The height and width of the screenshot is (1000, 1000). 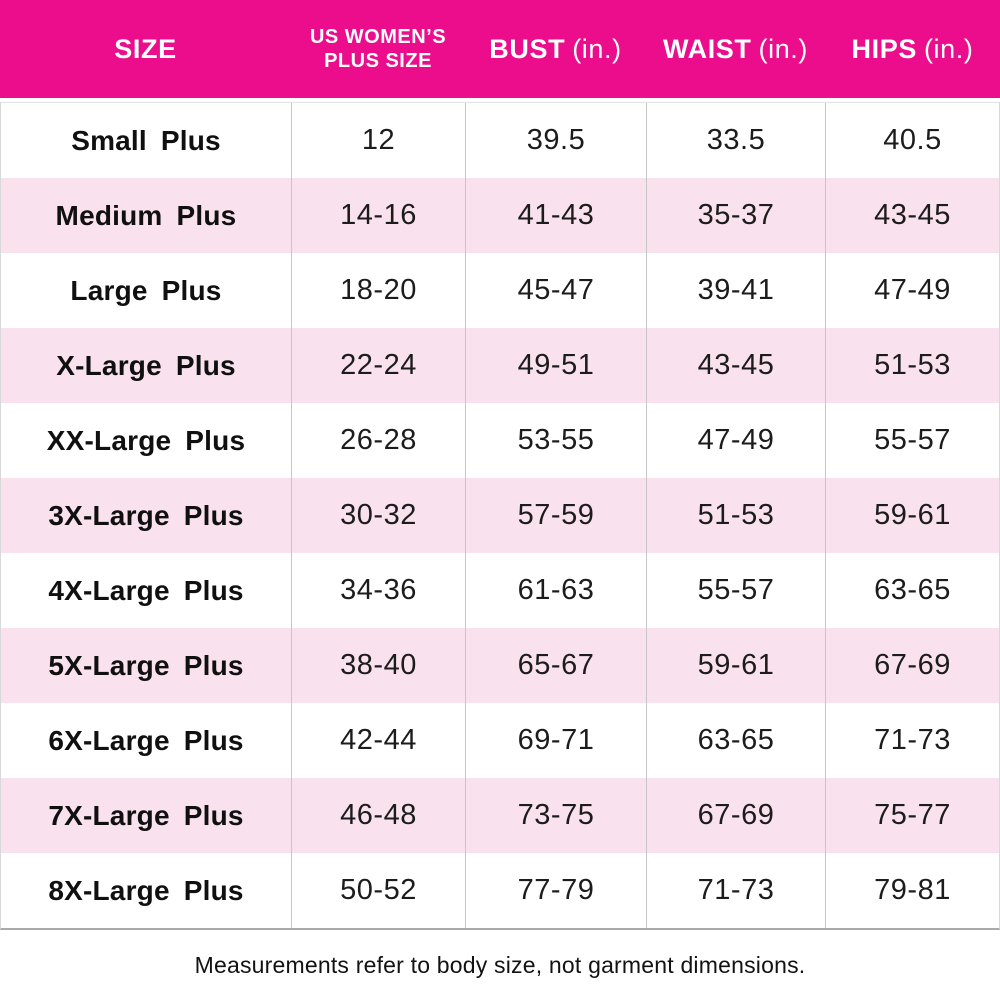 What do you see at coordinates (735, 890) in the screenshot?
I see `cell-waist: 71-73` at bounding box center [735, 890].